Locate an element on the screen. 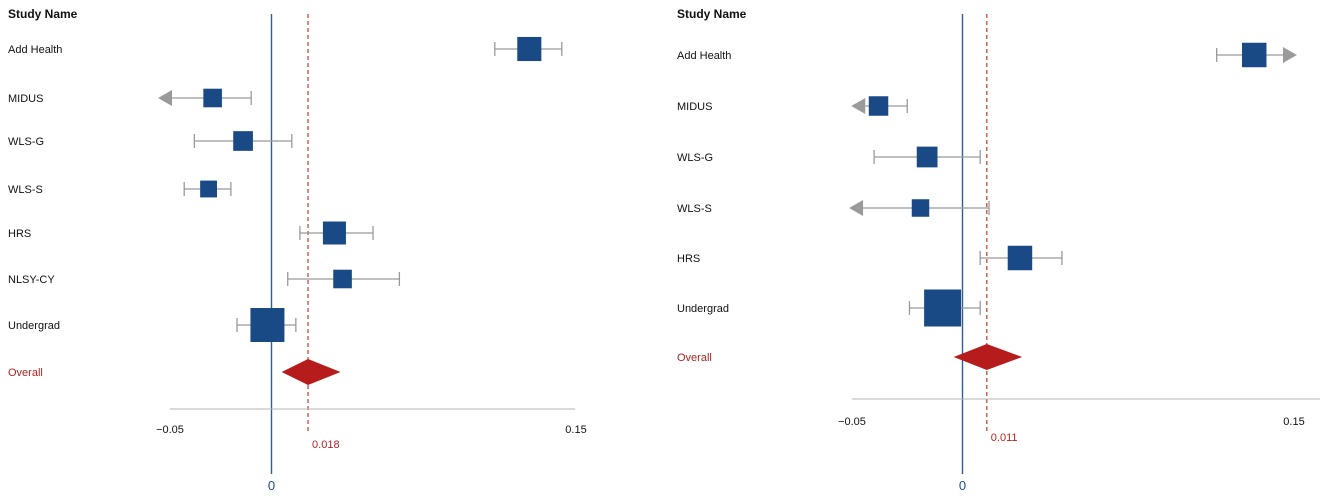  study-row: NLSY-CY is located at coordinates (204, 279).